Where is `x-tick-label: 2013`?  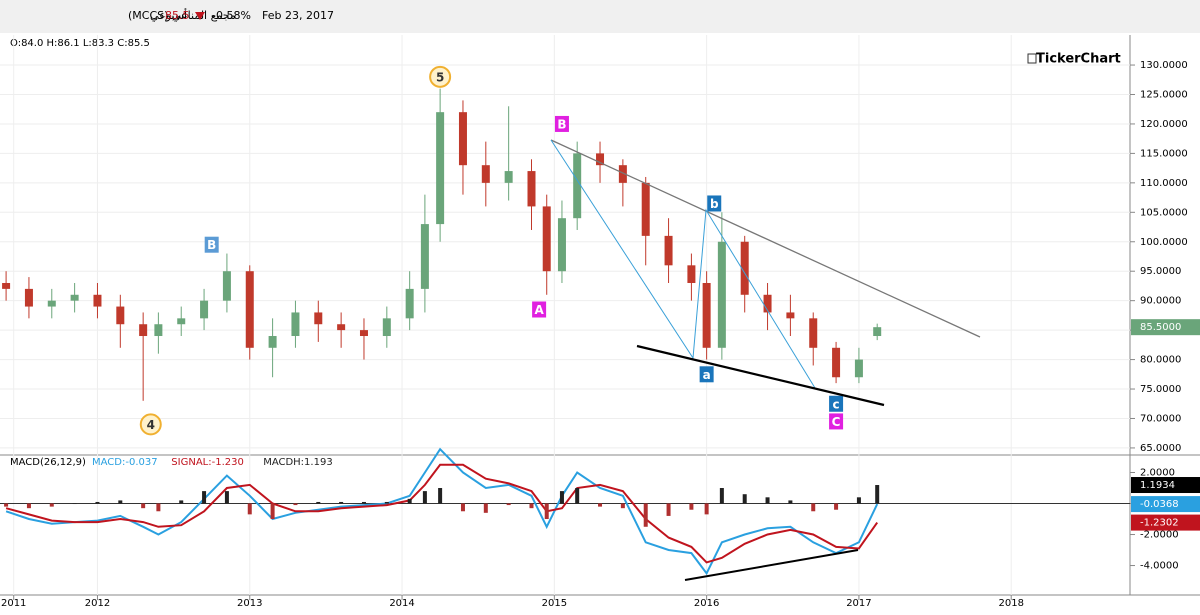
x-tick-label: 2013 is located at coordinates (249, 603).